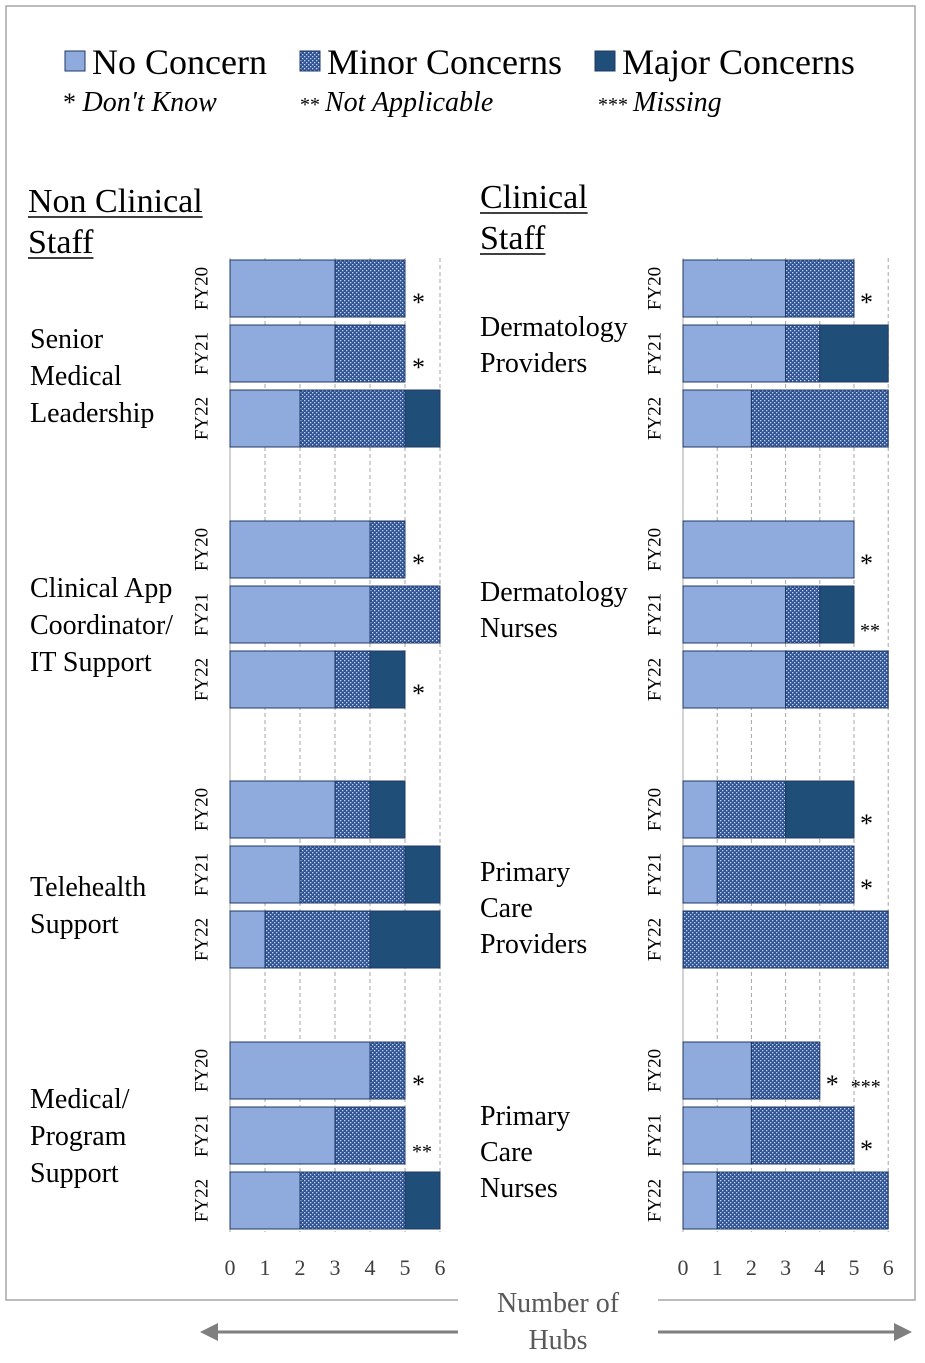 The height and width of the screenshot is (1363, 925). I want to click on bar-row-fy20: FY20, so click(298, 809).